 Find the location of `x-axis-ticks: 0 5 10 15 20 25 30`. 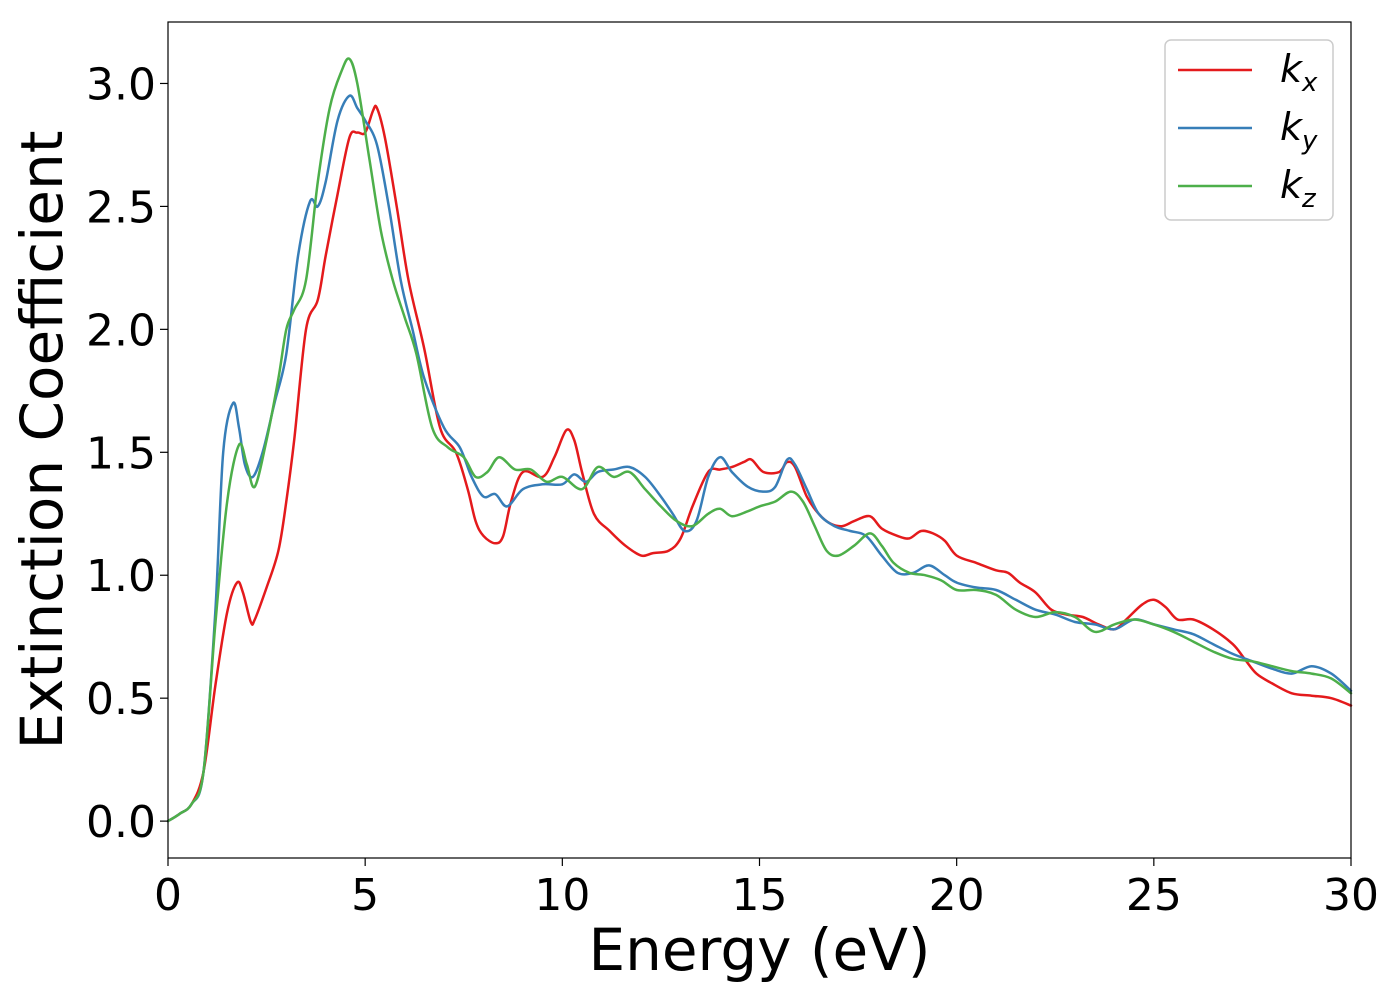

x-axis-ticks: 0 5 10 15 20 25 30 is located at coordinates (766, 889).